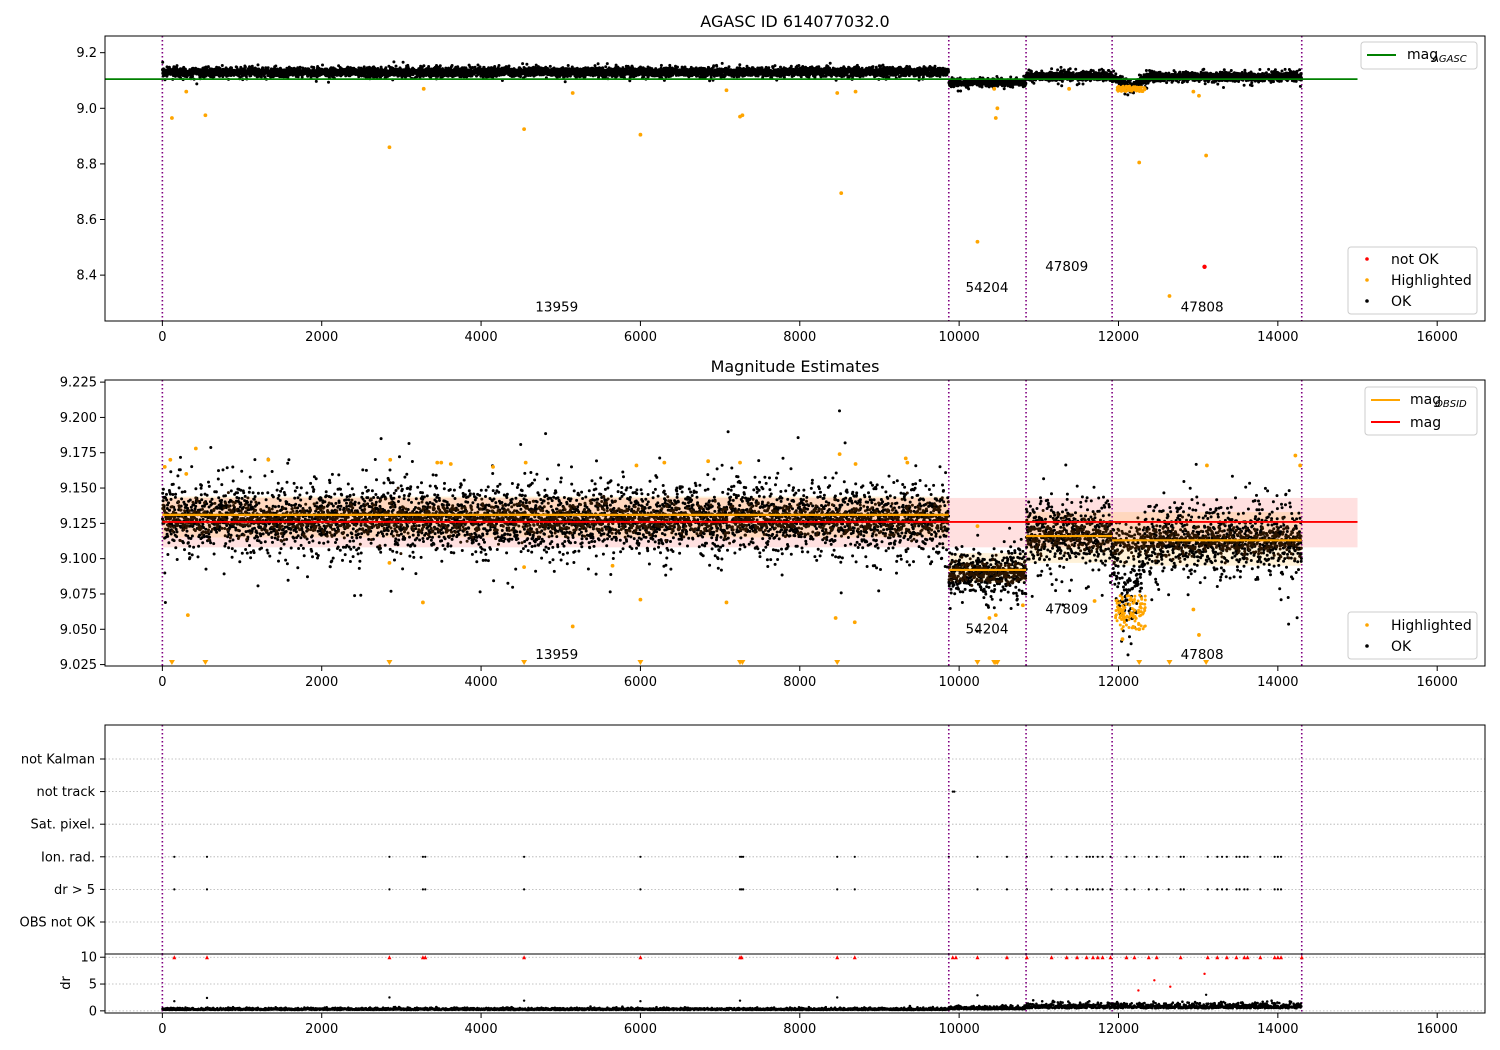 Image resolution: width=1500 pixels, height=1050 pixels. I want to click on legend-highlighted-marker, so click(1367, 280).